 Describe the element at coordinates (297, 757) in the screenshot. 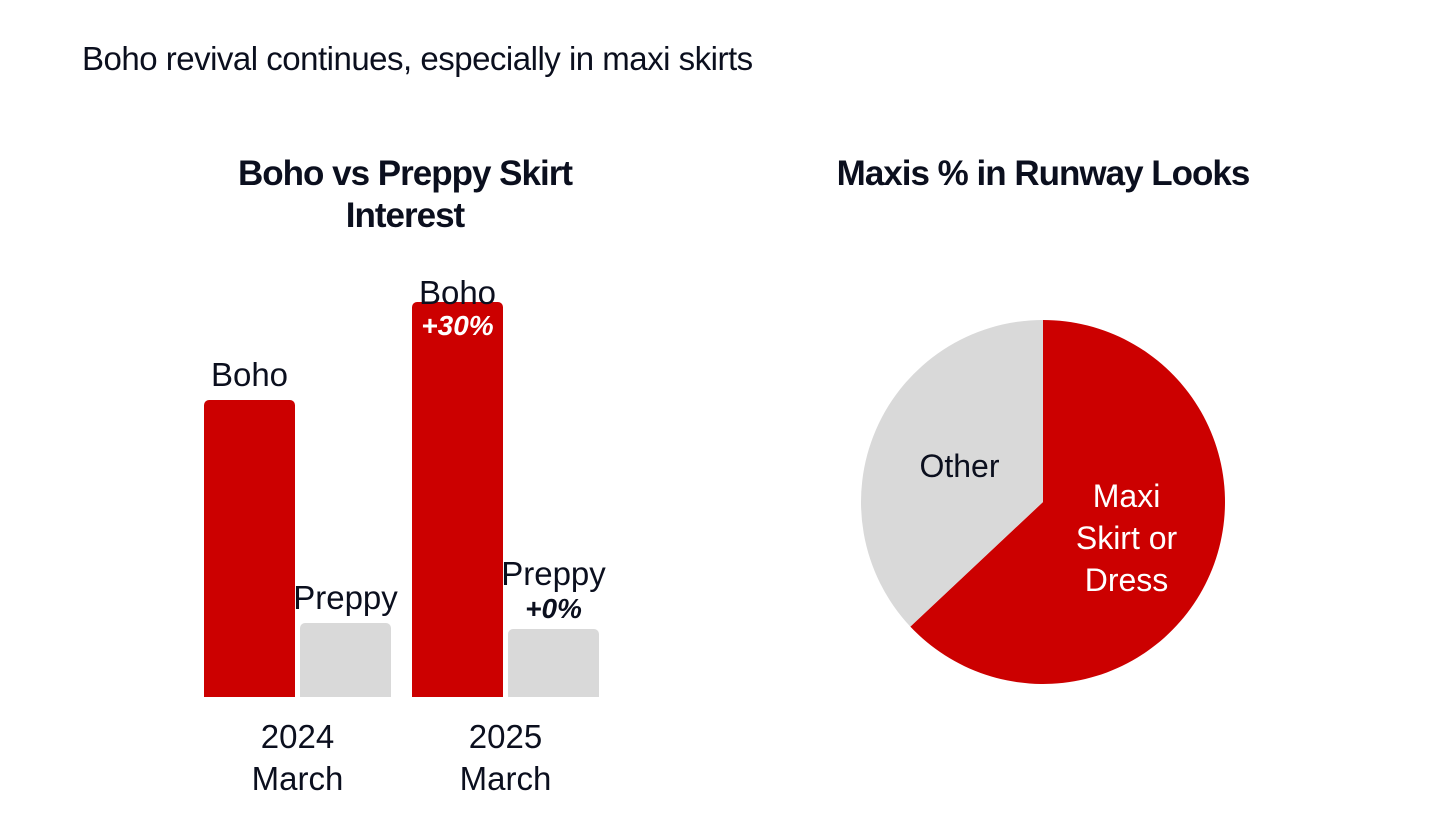

I see `x-tick-label: 2024 March` at that location.